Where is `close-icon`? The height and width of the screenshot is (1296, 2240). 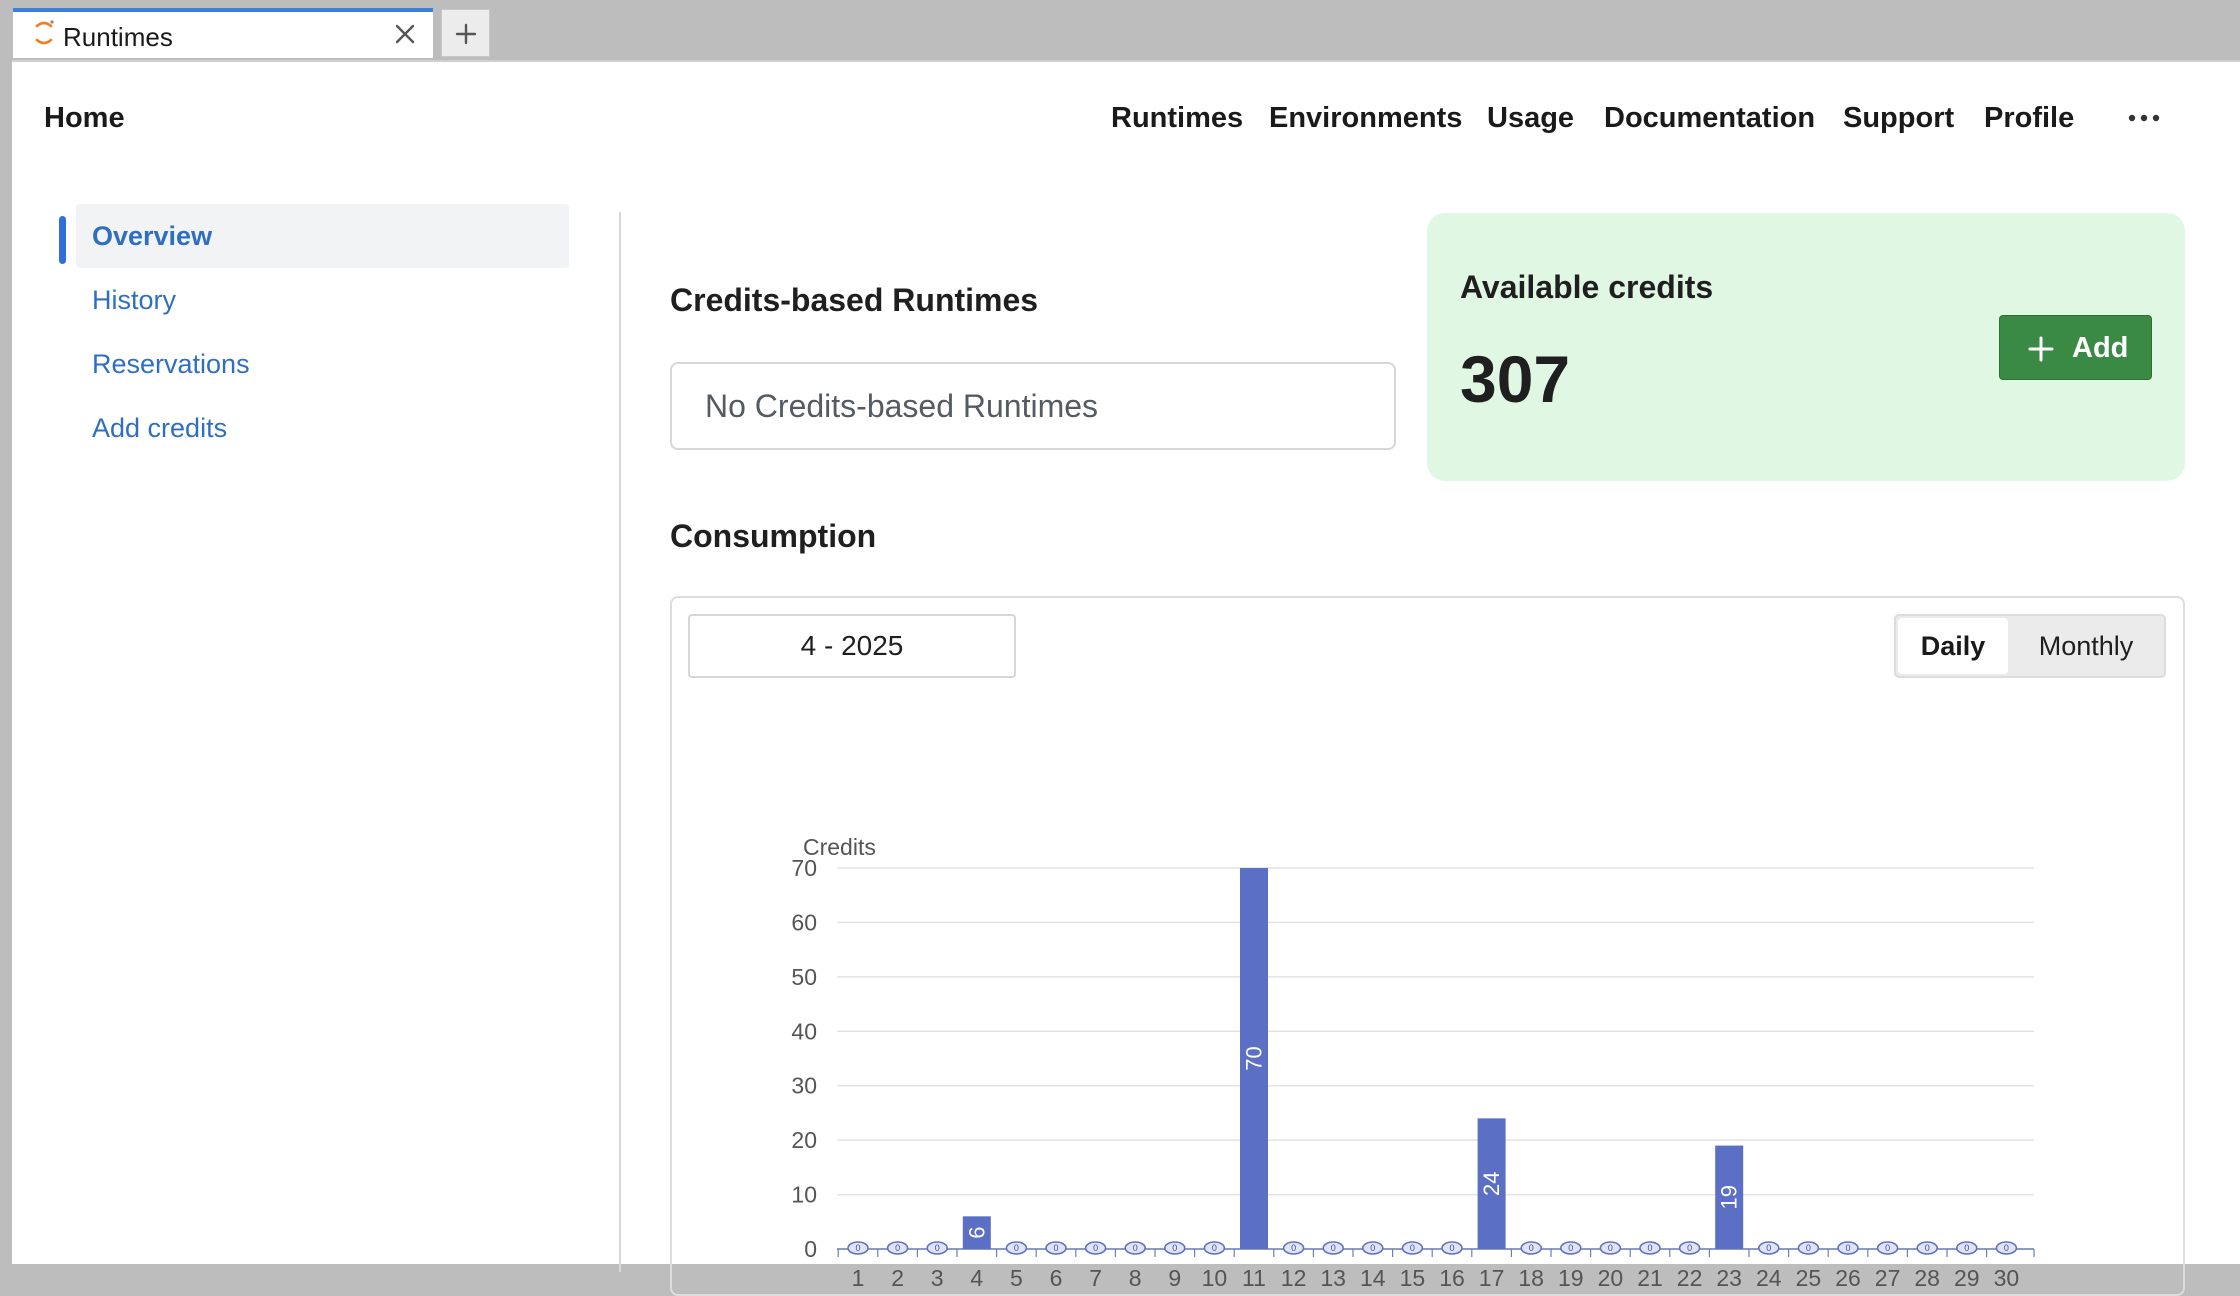
close-icon is located at coordinates (405, 34).